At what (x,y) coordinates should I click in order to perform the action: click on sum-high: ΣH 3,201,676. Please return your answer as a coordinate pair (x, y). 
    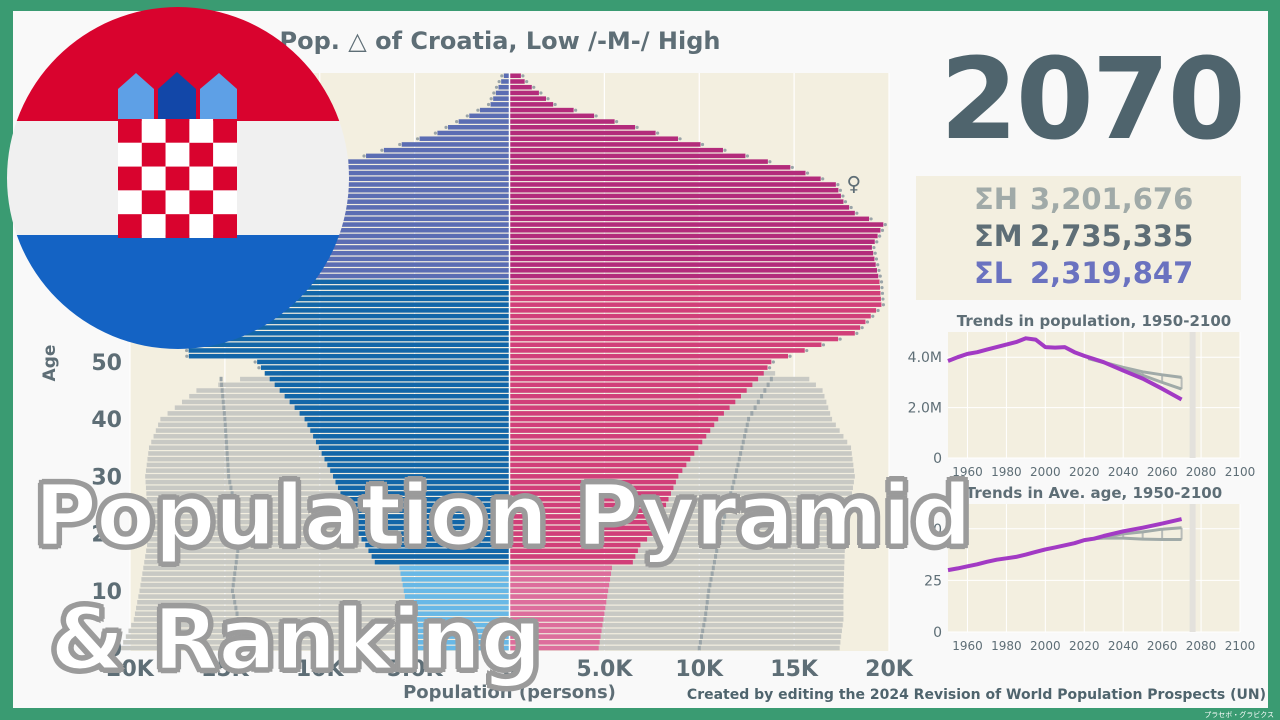
    Looking at the image, I should click on (1109, 199).